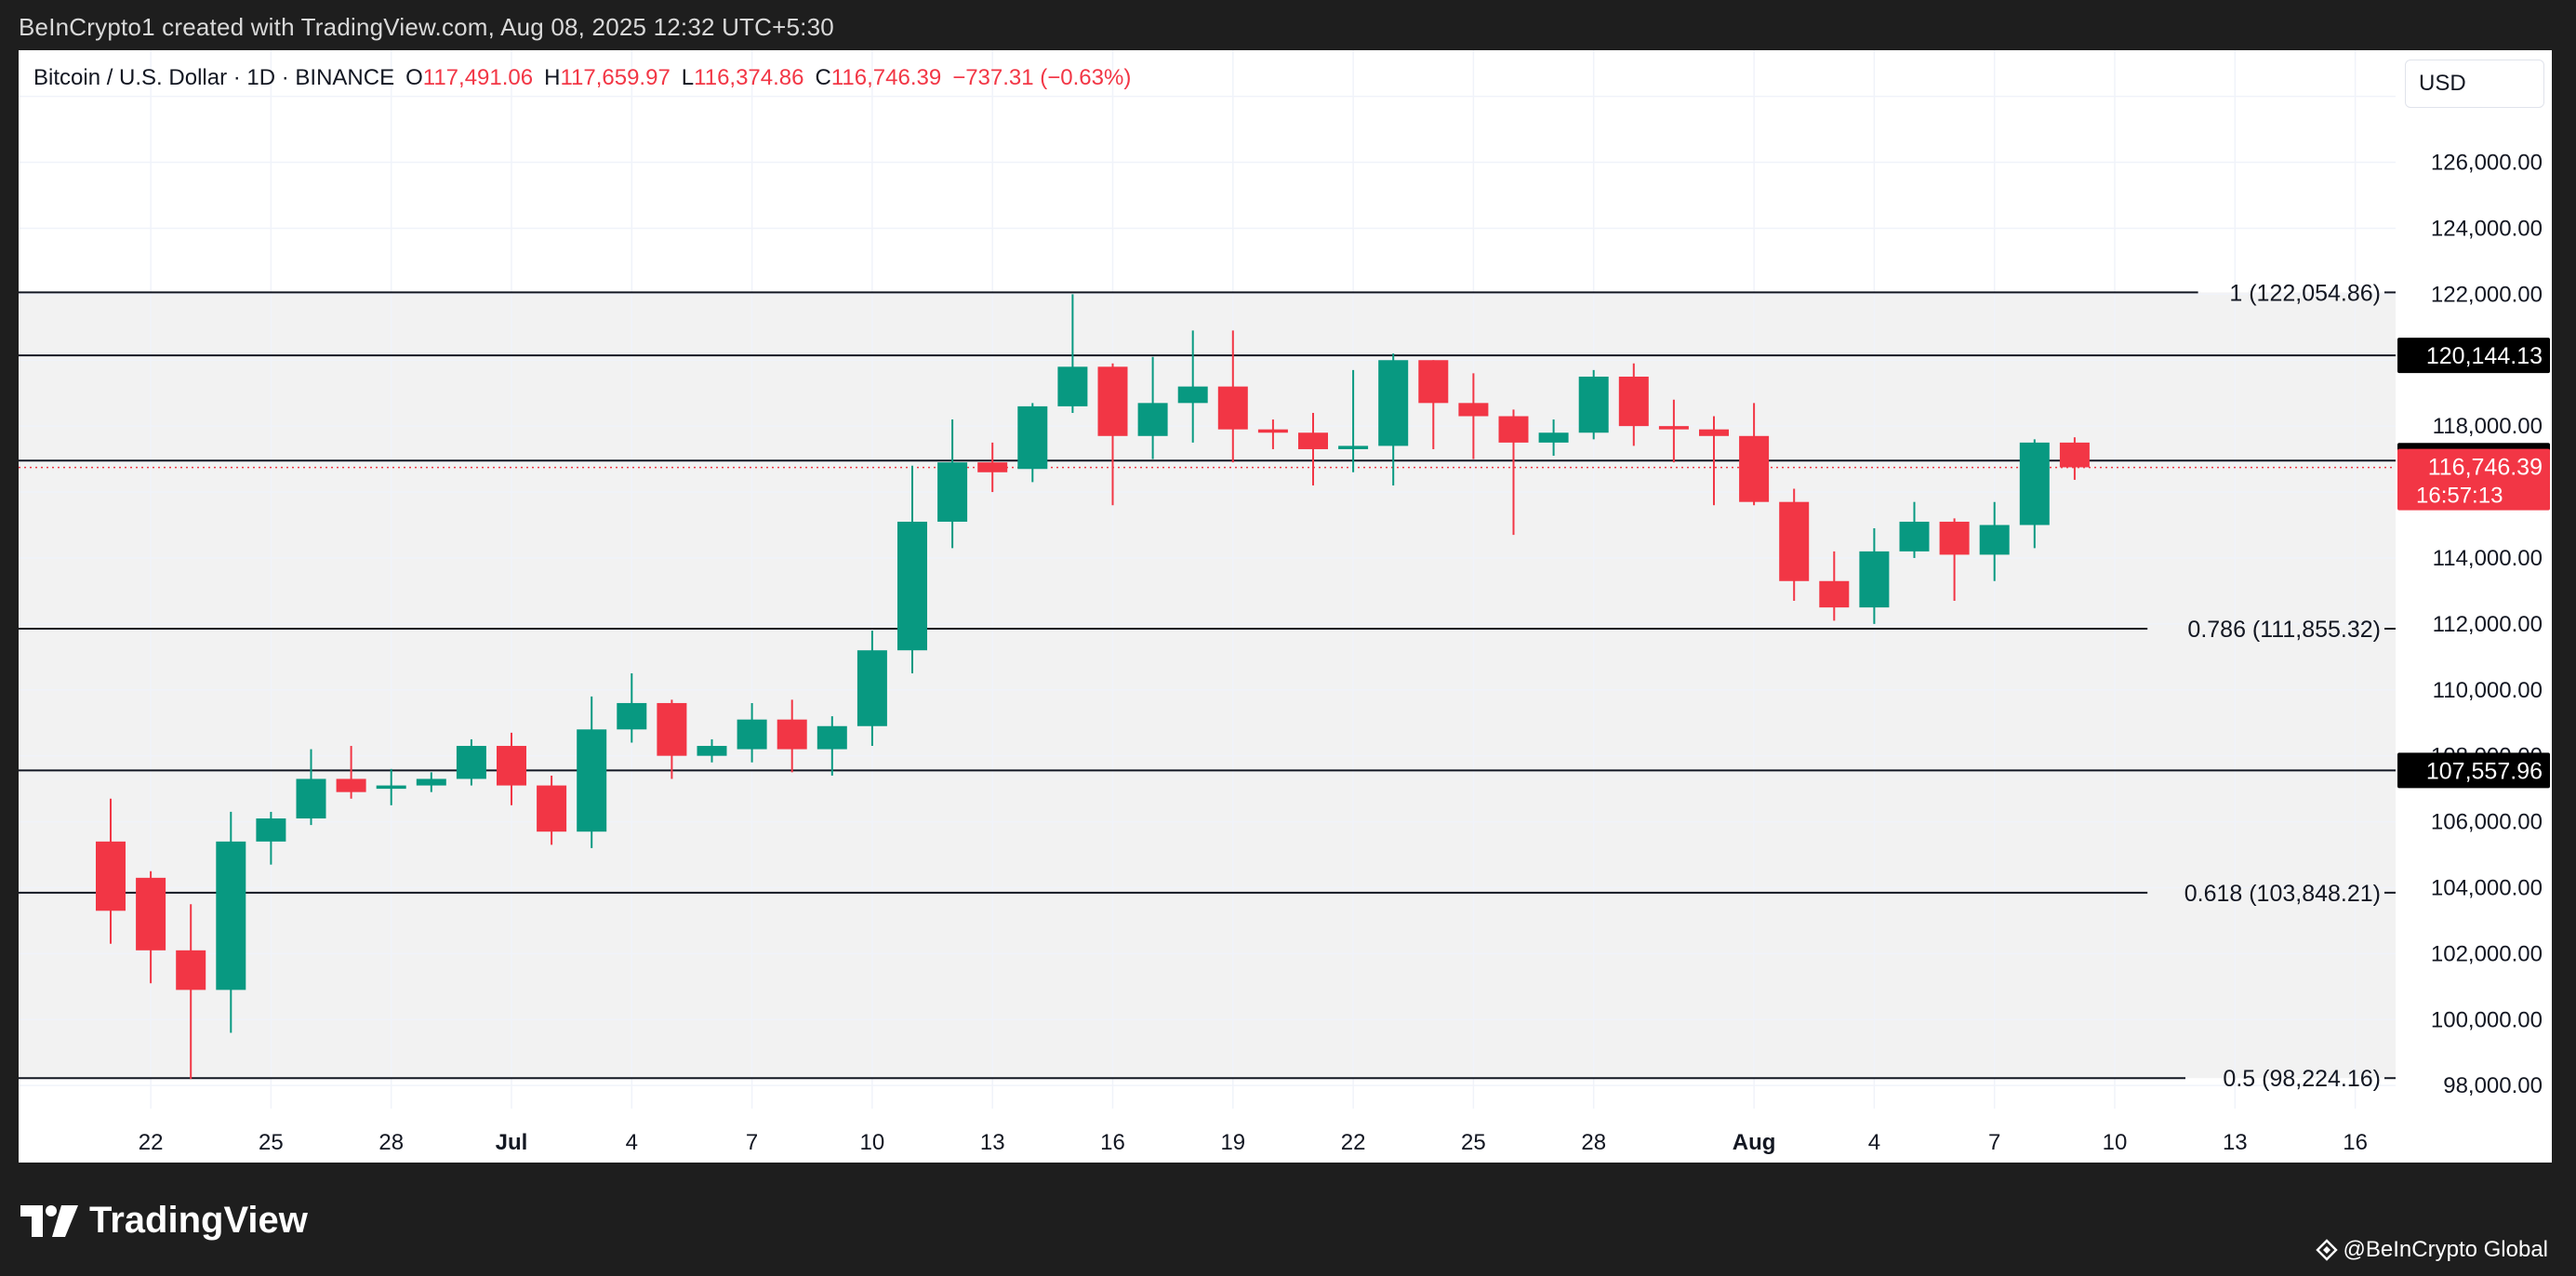  Describe the element at coordinates (552, 77) in the screenshot. I see `high-label: H` at that location.